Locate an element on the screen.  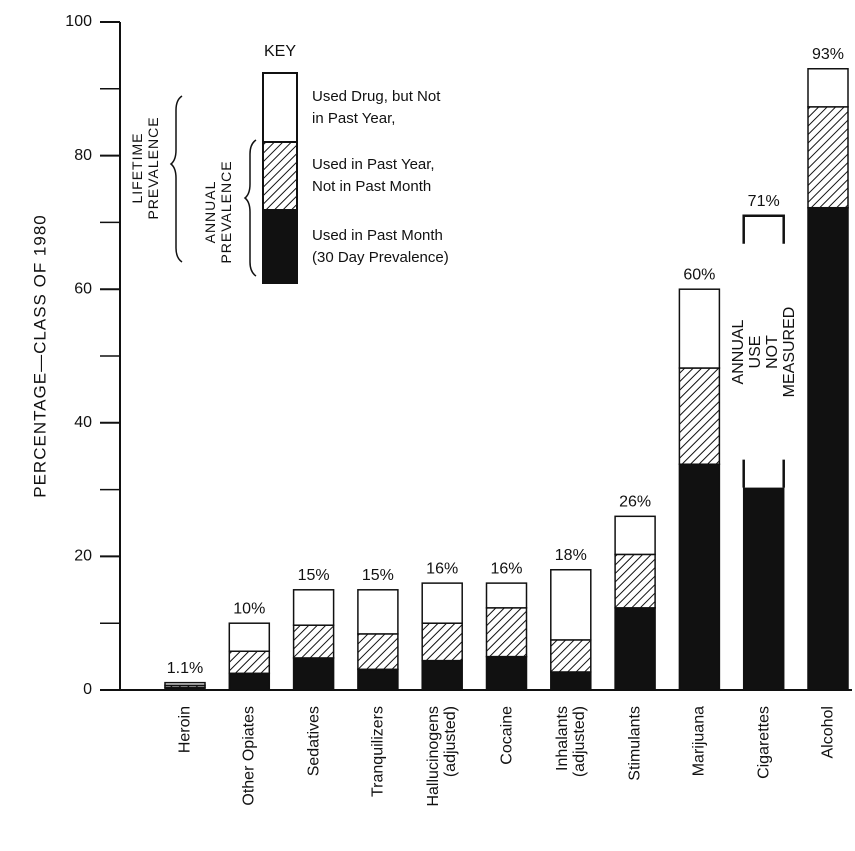
x-tick-label: Marijuana is located at coordinates (699, 741).